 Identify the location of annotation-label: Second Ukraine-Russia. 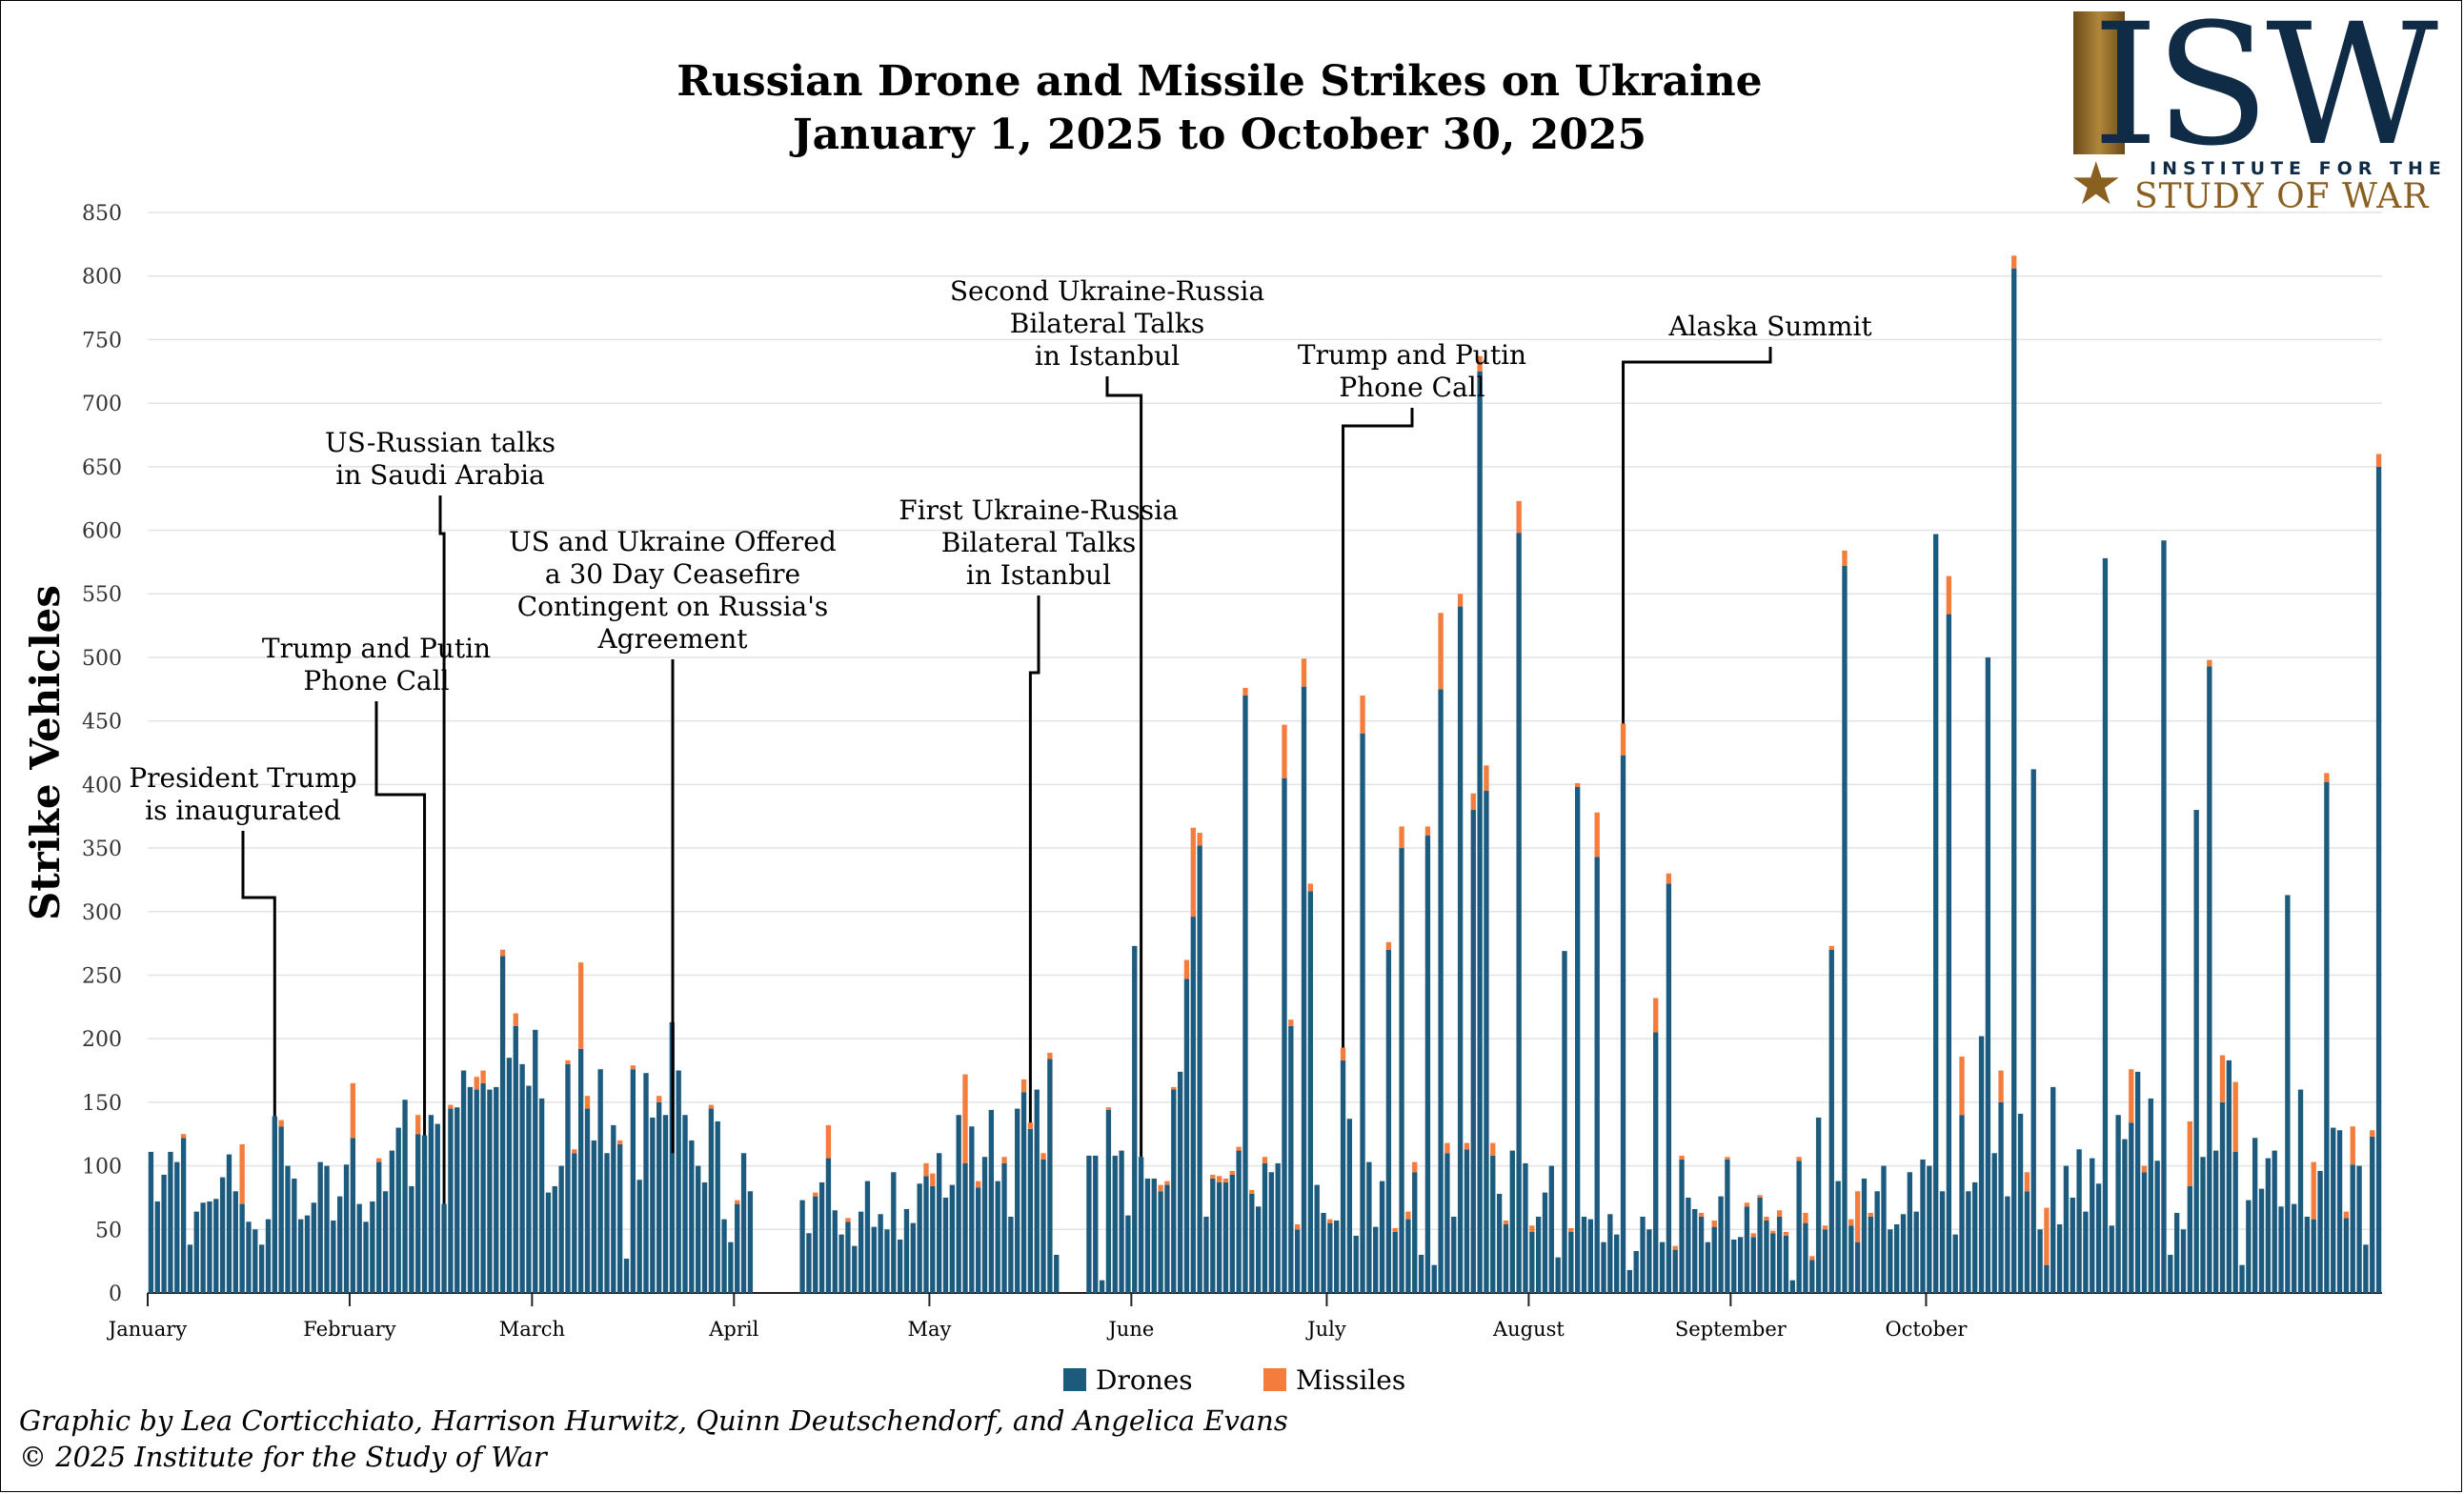
(1107, 291).